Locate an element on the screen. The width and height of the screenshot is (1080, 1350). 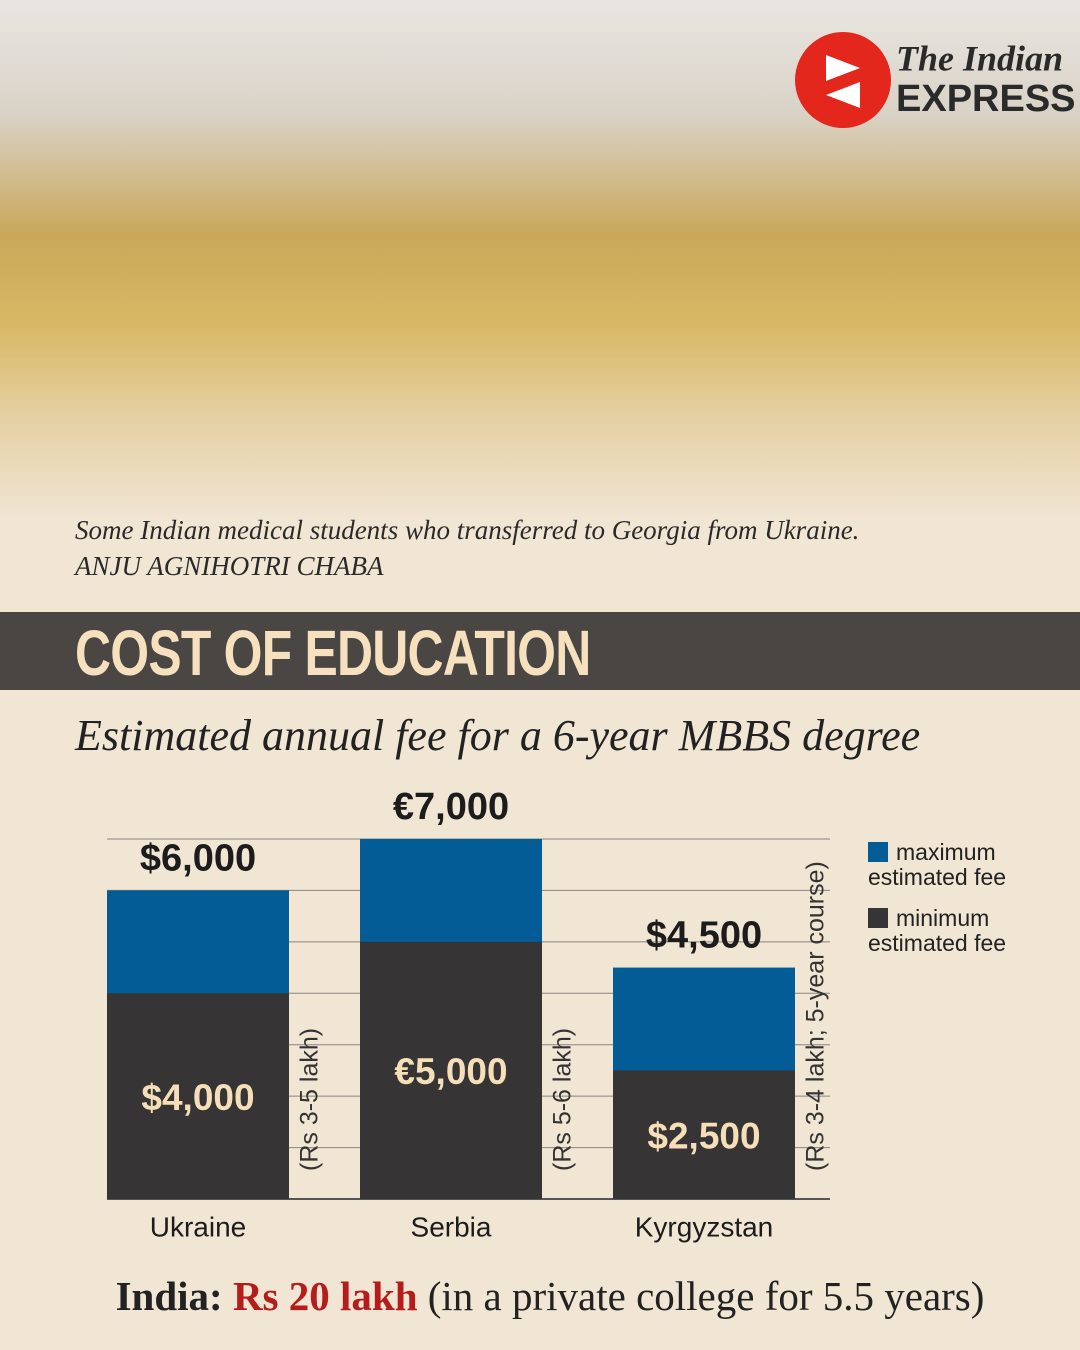
value-label: $4,000 is located at coordinates (197, 1097).